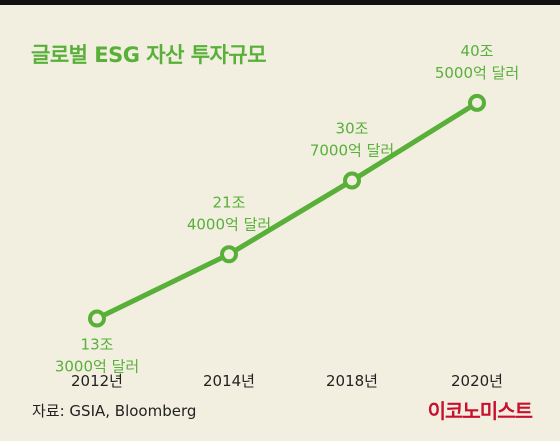 This screenshot has width=560, height=441. What do you see at coordinates (97, 345) in the screenshot?
I see `data-label: 13조` at bounding box center [97, 345].